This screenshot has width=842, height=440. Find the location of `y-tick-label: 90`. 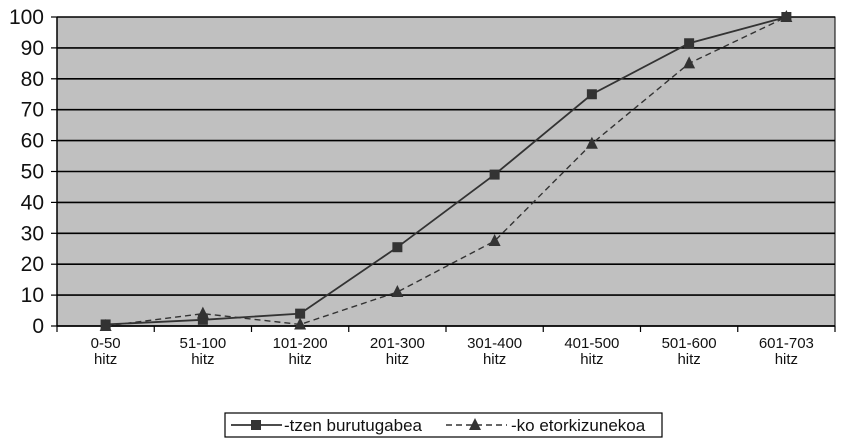

y-tick-label: 90 is located at coordinates (32, 48).